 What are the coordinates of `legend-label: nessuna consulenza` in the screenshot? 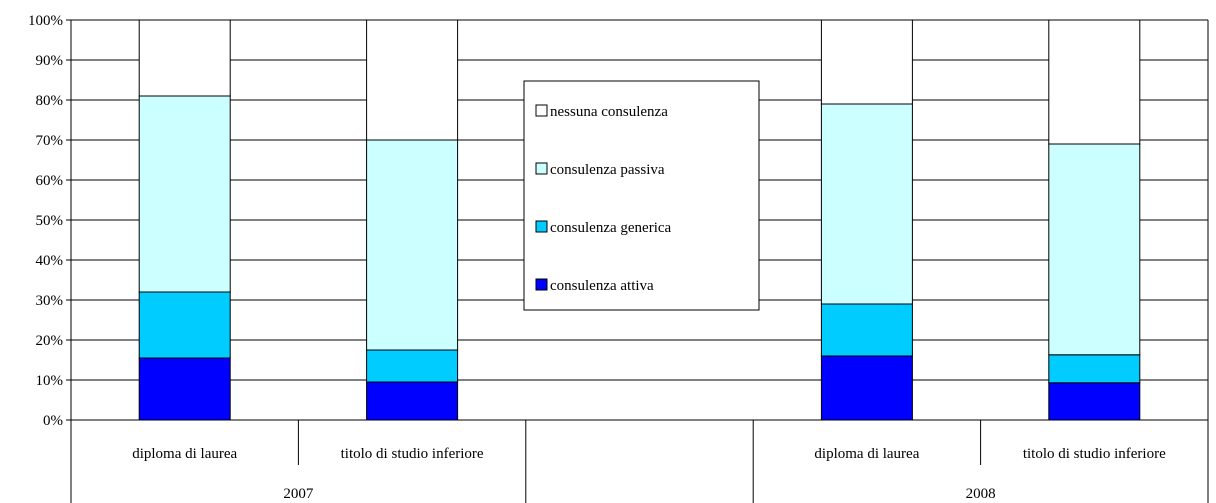 It's located at (609, 112).